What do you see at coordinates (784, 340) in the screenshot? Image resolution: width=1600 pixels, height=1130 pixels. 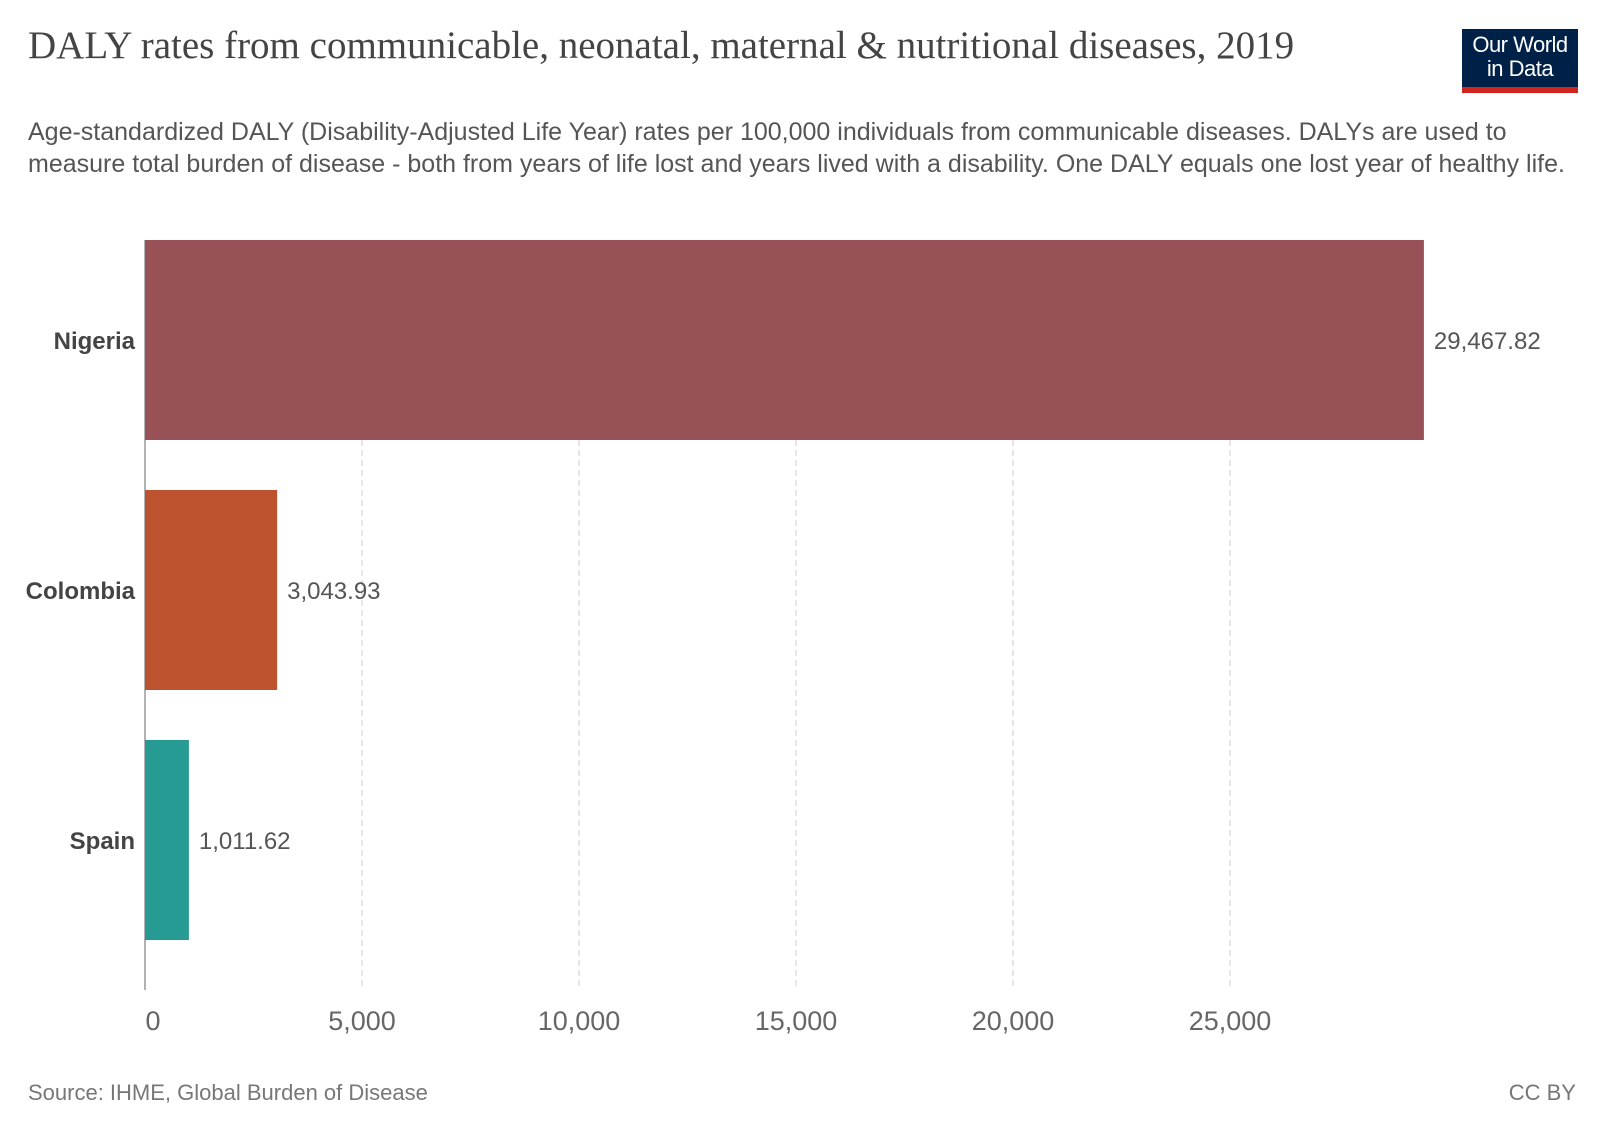 I see `bar-nigeria` at bounding box center [784, 340].